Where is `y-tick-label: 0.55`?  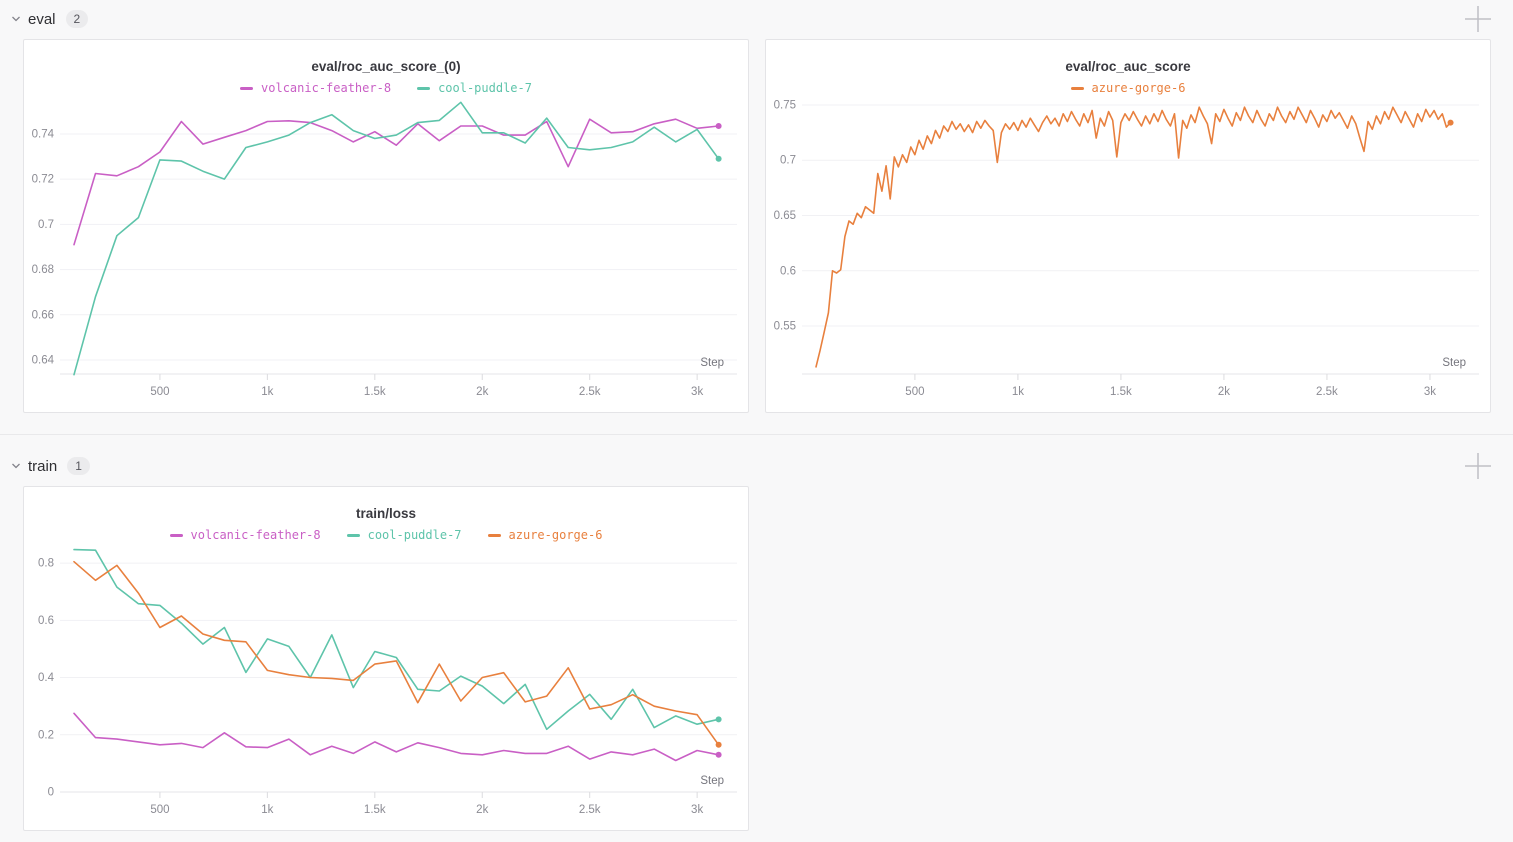 y-tick-label: 0.55 is located at coordinates (785, 327).